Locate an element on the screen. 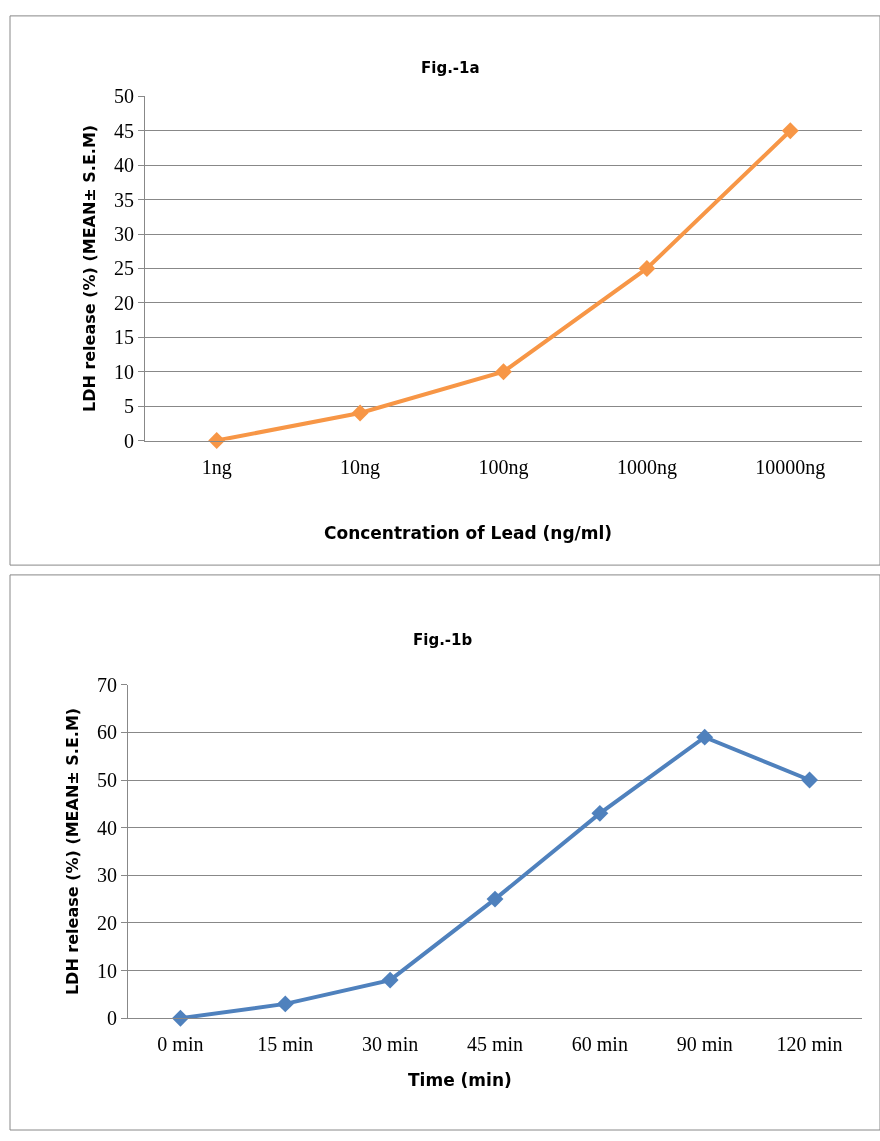 The height and width of the screenshot is (1141, 880). x-tick-label: 120 min is located at coordinates (809, 1044).